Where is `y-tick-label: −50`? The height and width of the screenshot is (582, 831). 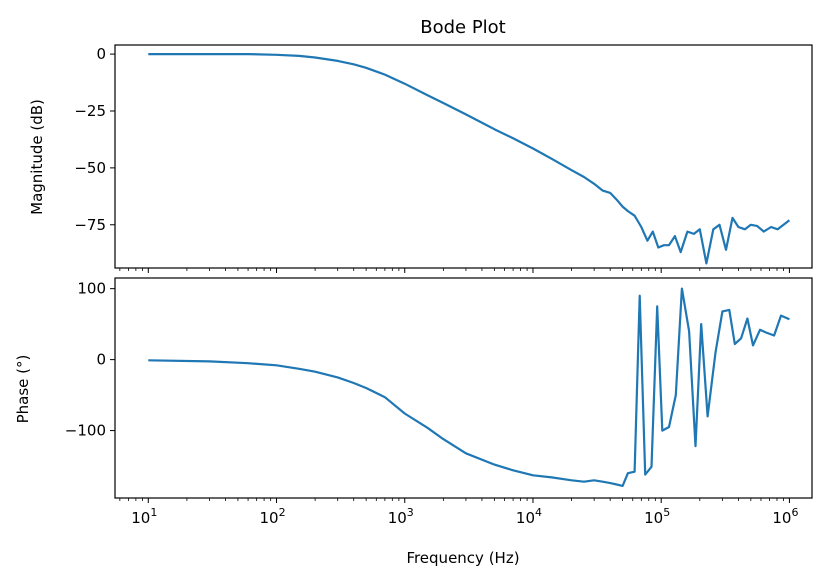 y-tick-label: −50 is located at coordinates (90, 168).